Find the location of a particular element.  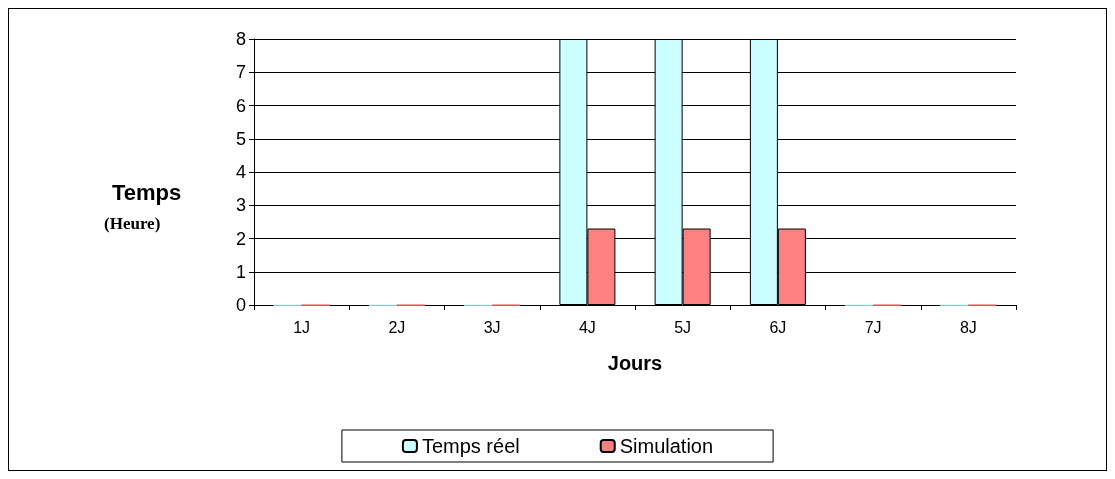

x-tick-label: 8J is located at coordinates (968, 327).